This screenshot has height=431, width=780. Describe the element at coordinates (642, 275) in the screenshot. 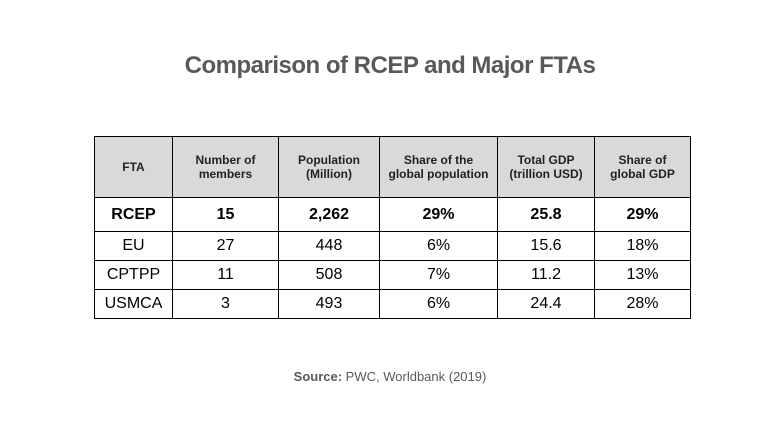

I see `table-cell: 13%` at that location.